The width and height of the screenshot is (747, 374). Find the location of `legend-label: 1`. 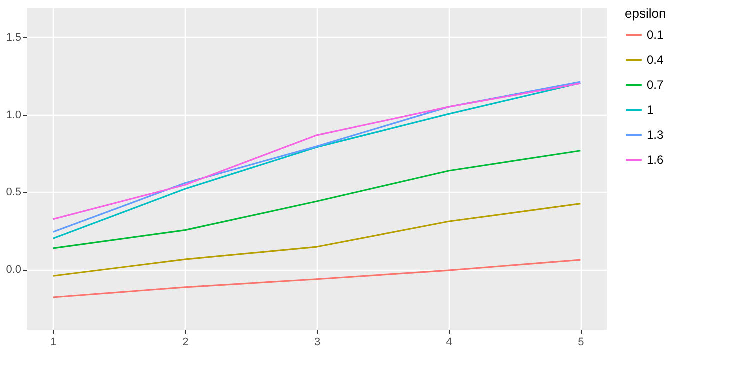

legend-label: 1 is located at coordinates (650, 110).